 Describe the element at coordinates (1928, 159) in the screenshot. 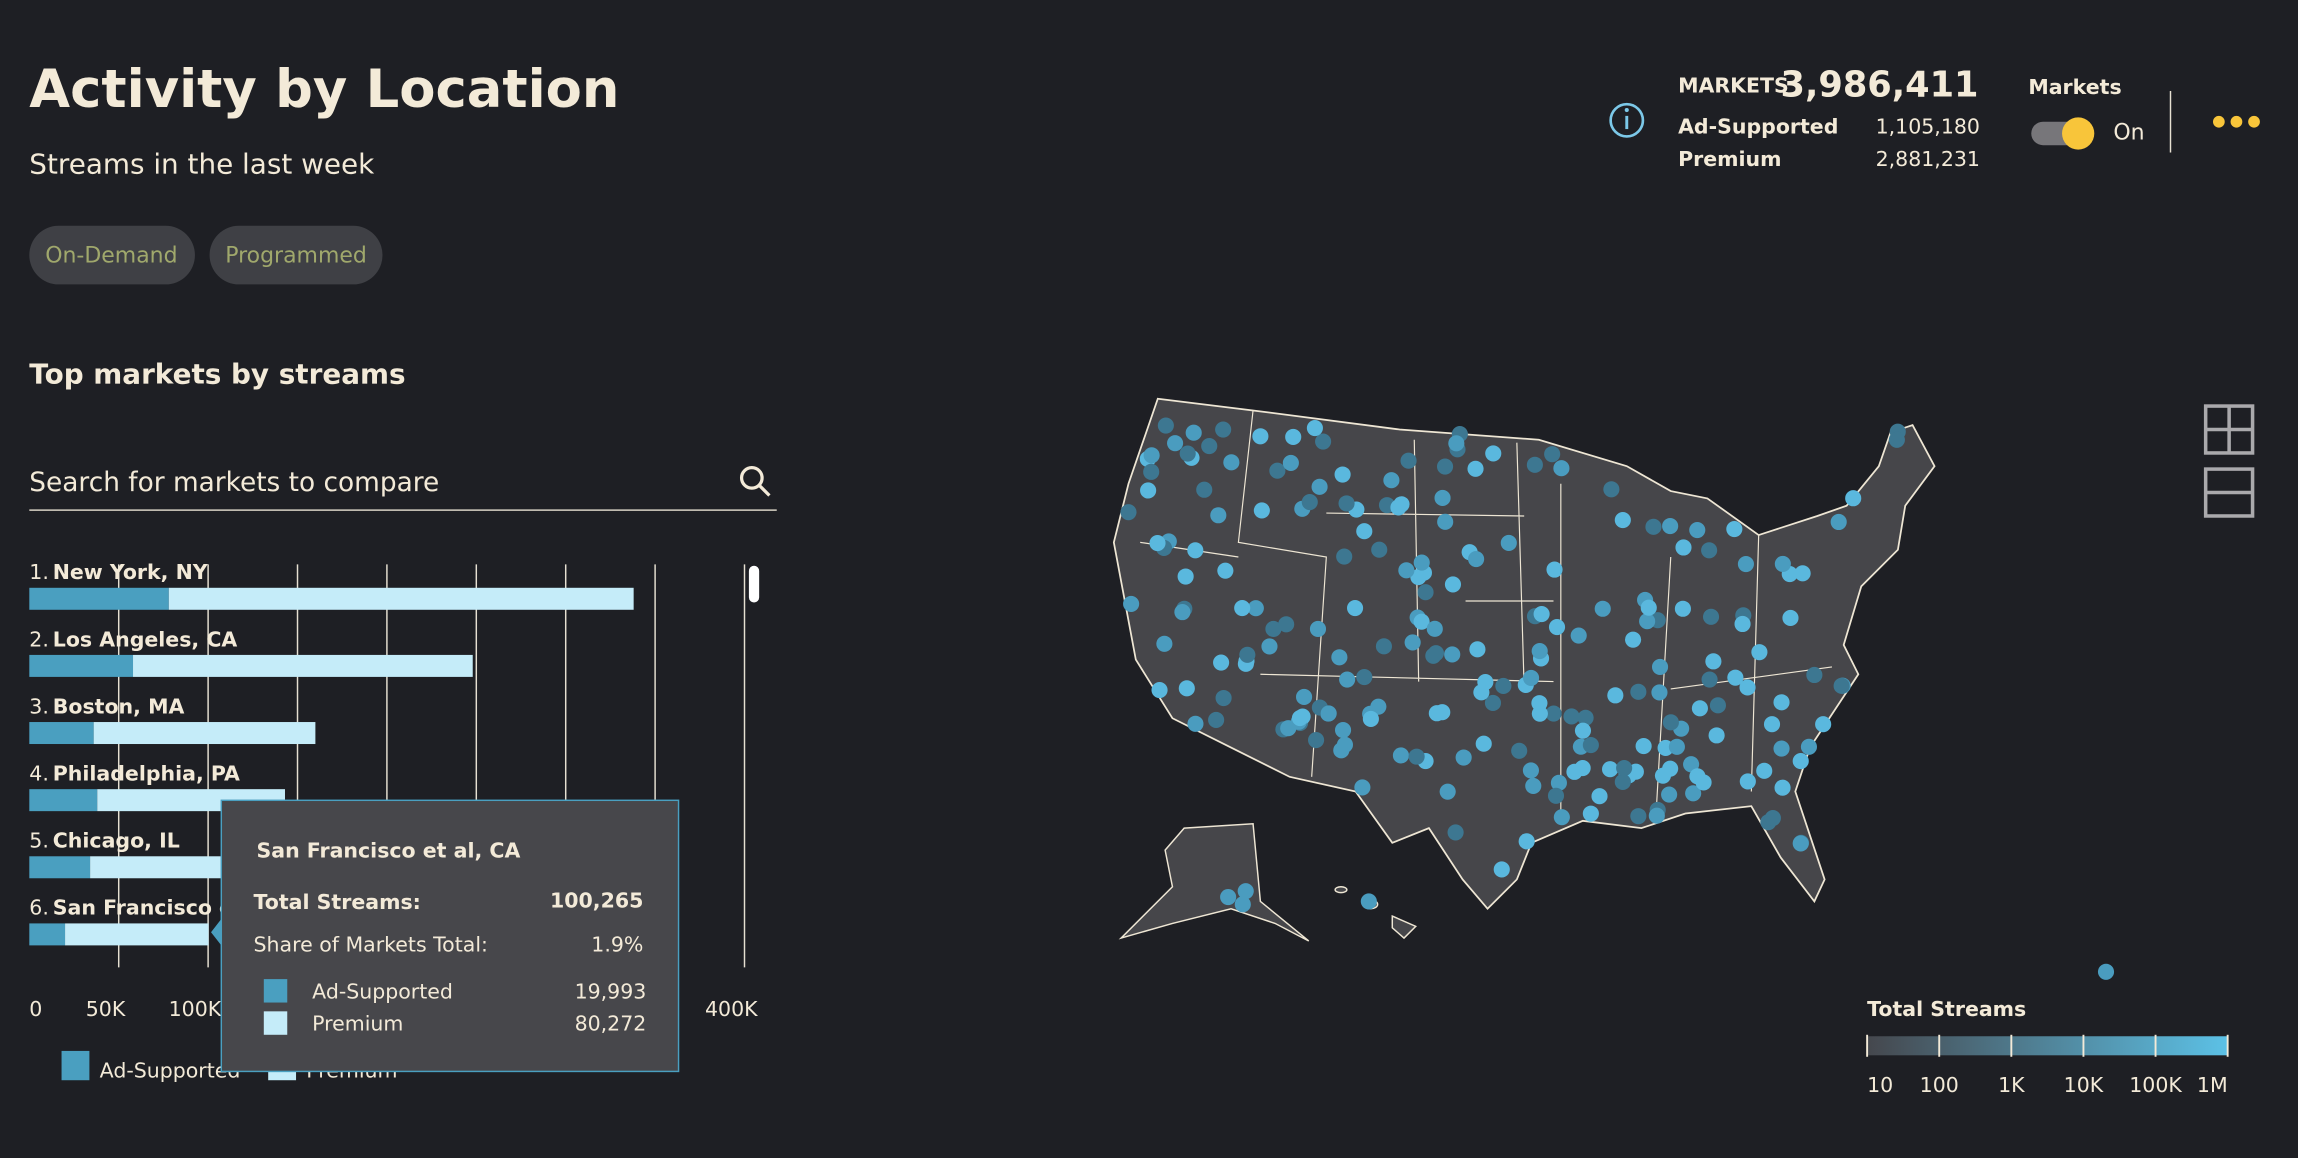

I see `totals-row-value: 2,881,231` at that location.